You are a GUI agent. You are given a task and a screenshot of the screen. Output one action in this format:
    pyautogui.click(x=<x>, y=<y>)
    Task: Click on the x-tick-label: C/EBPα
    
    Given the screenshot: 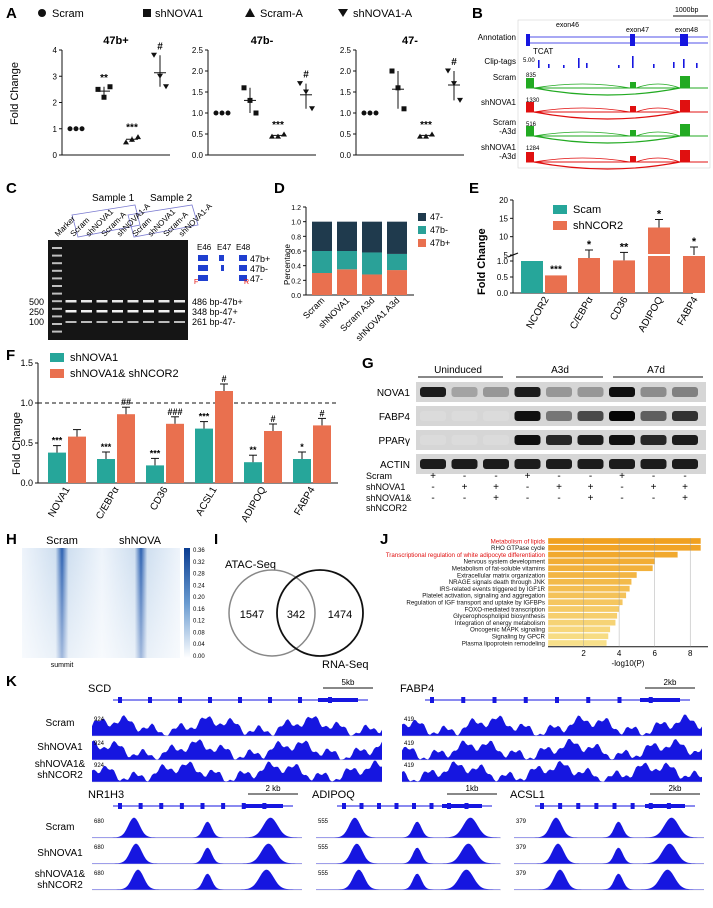 What is the action you would take?
    pyautogui.click(x=108, y=503)
    